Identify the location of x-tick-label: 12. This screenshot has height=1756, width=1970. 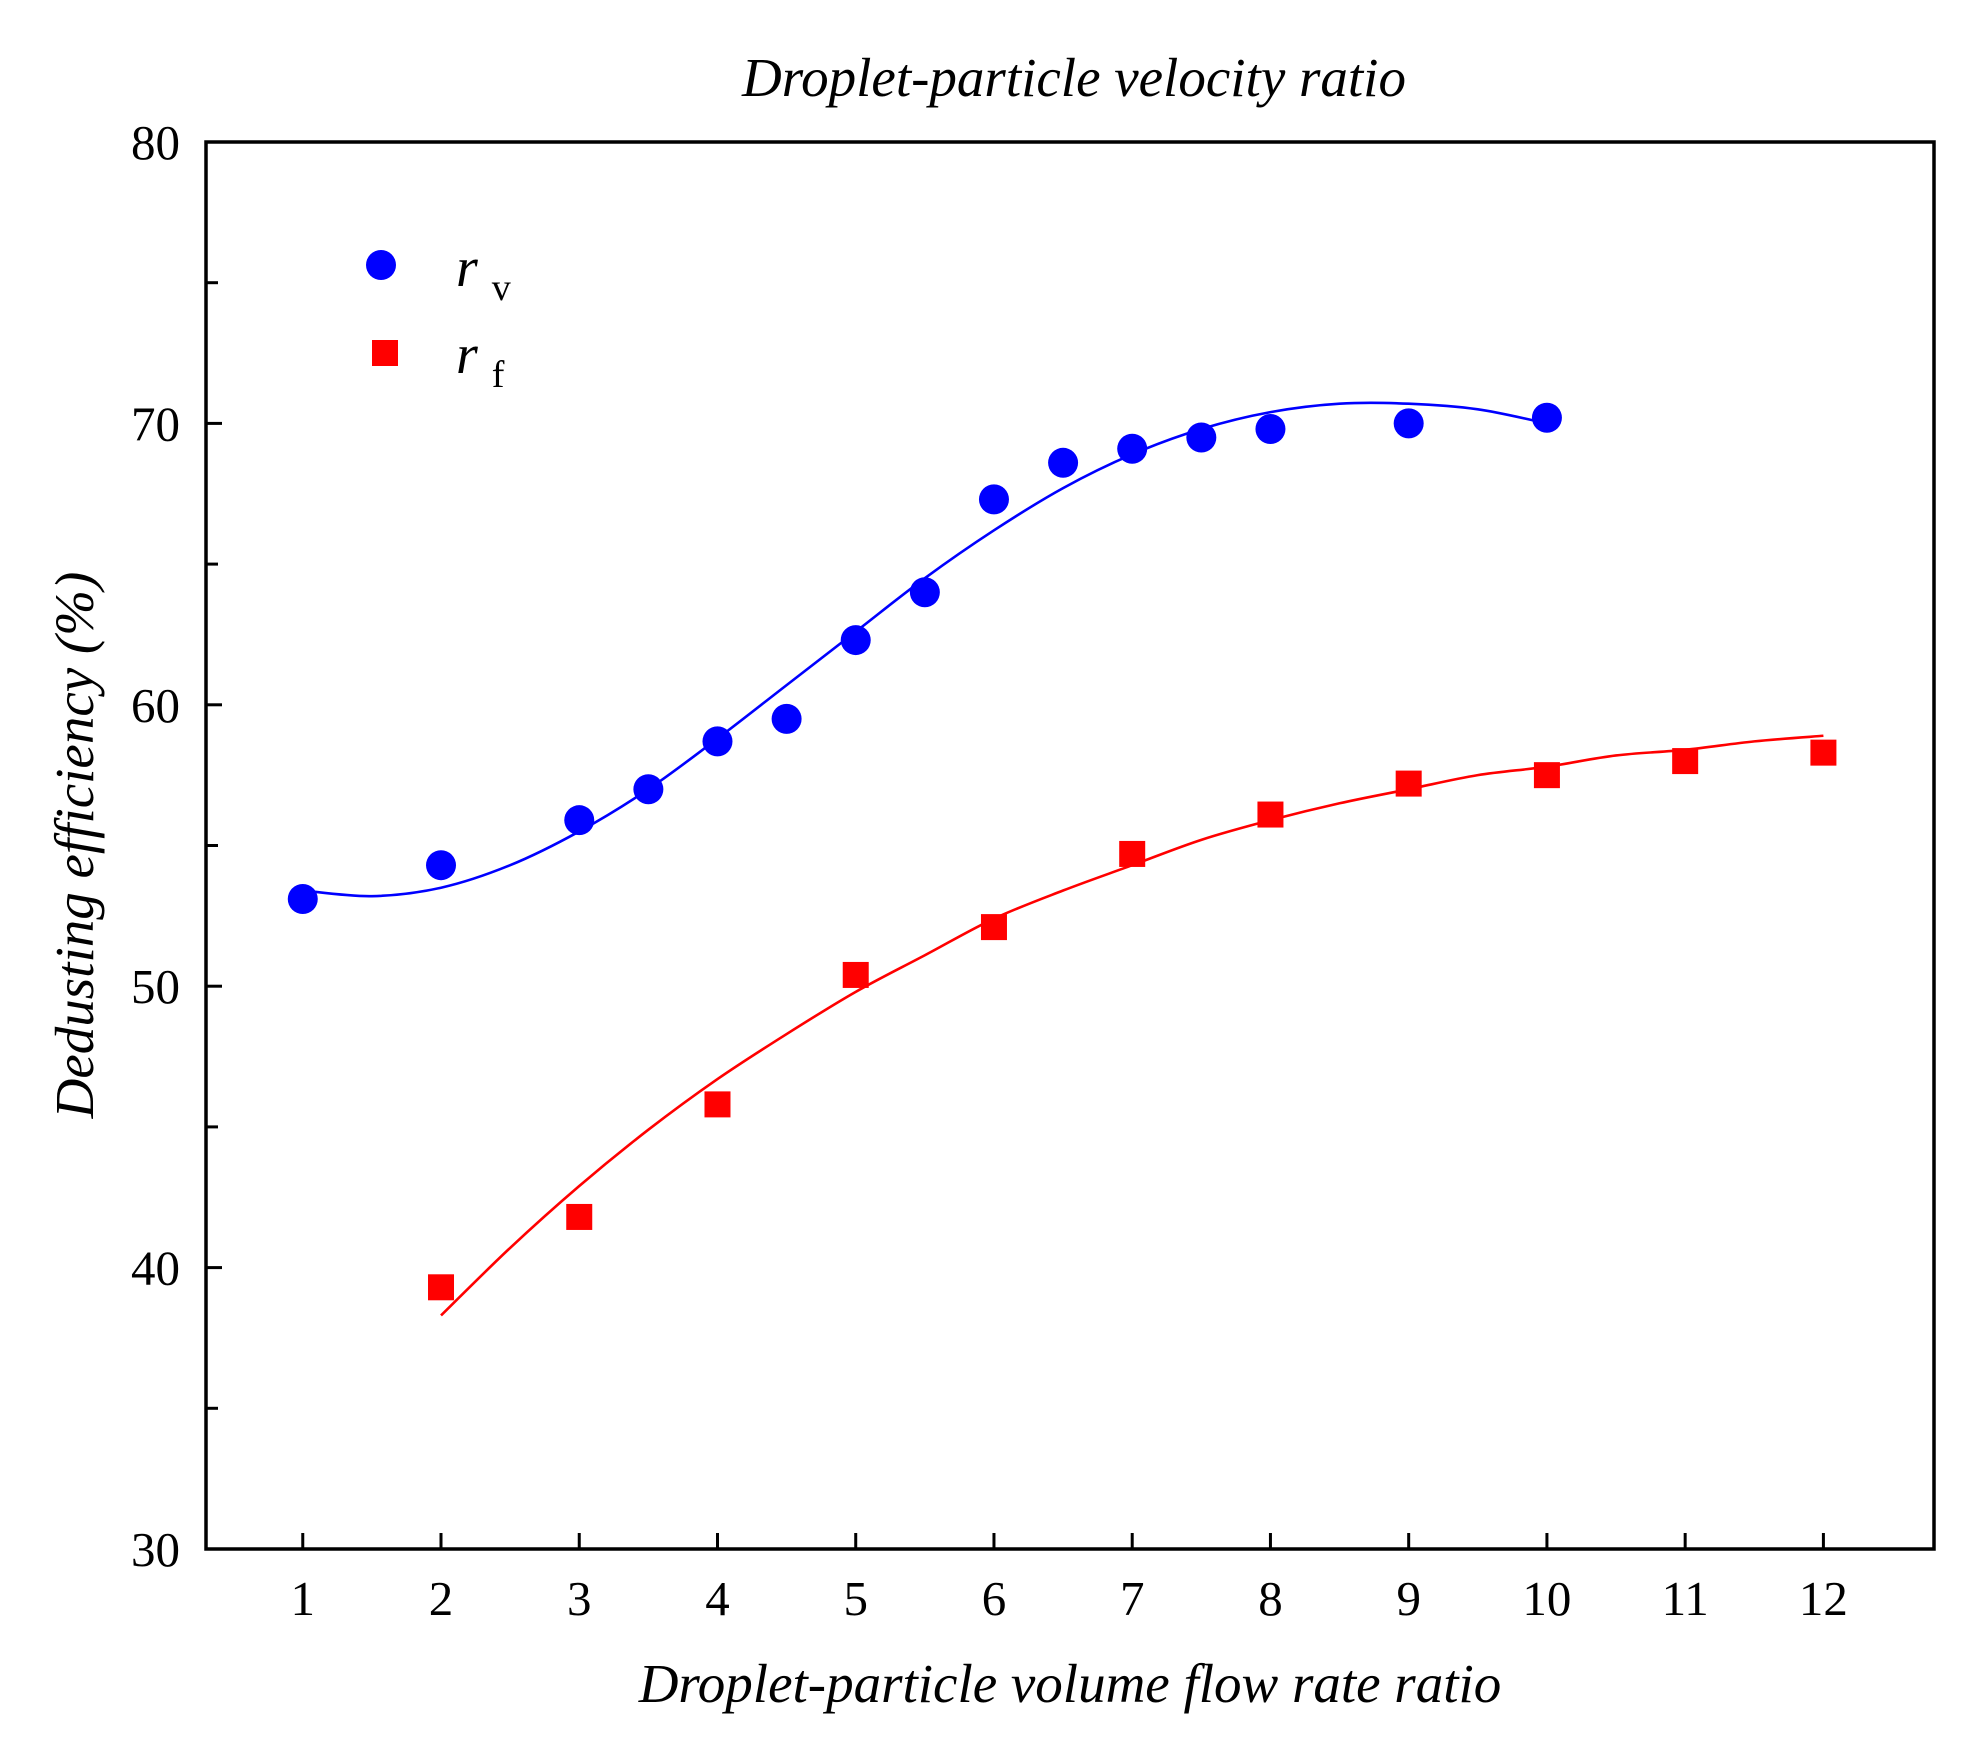
(1823, 1598).